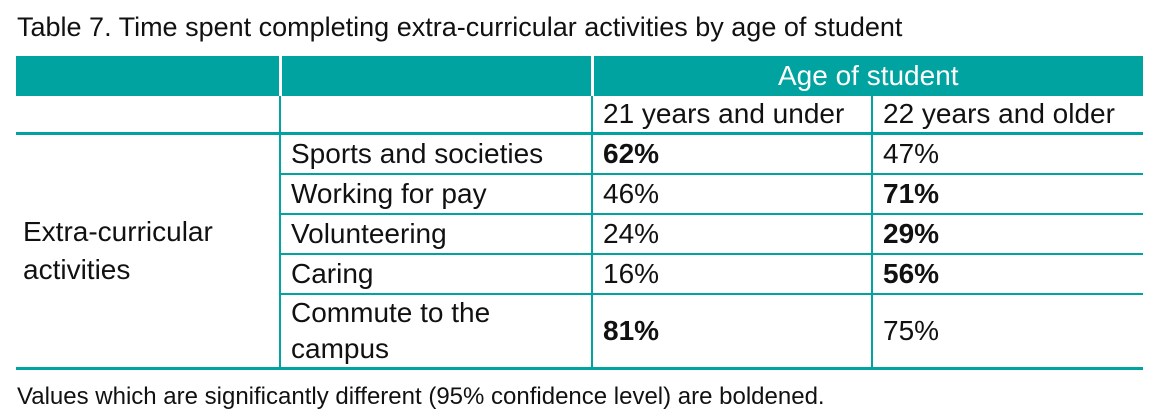 This screenshot has height=414, width=1163. Describe the element at coordinates (1008, 154) in the screenshot. I see `value-over22: 47%` at that location.